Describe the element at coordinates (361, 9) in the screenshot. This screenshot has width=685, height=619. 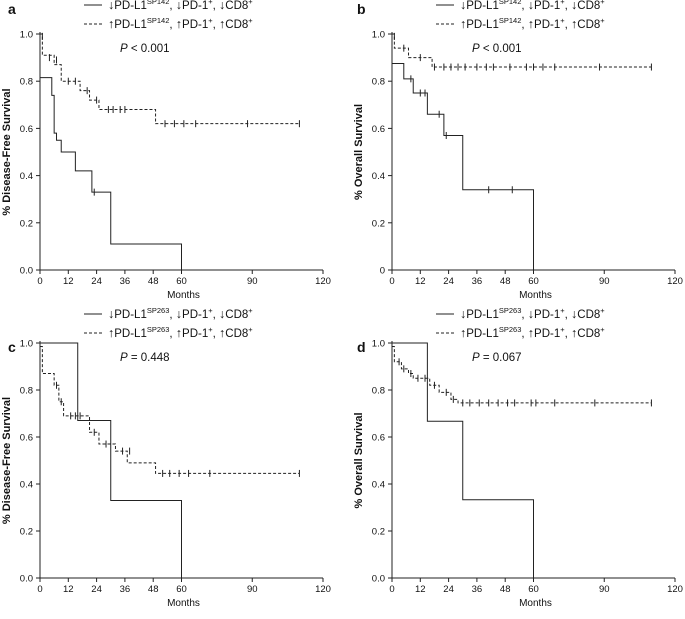
I see `panel-letter: b` at that location.